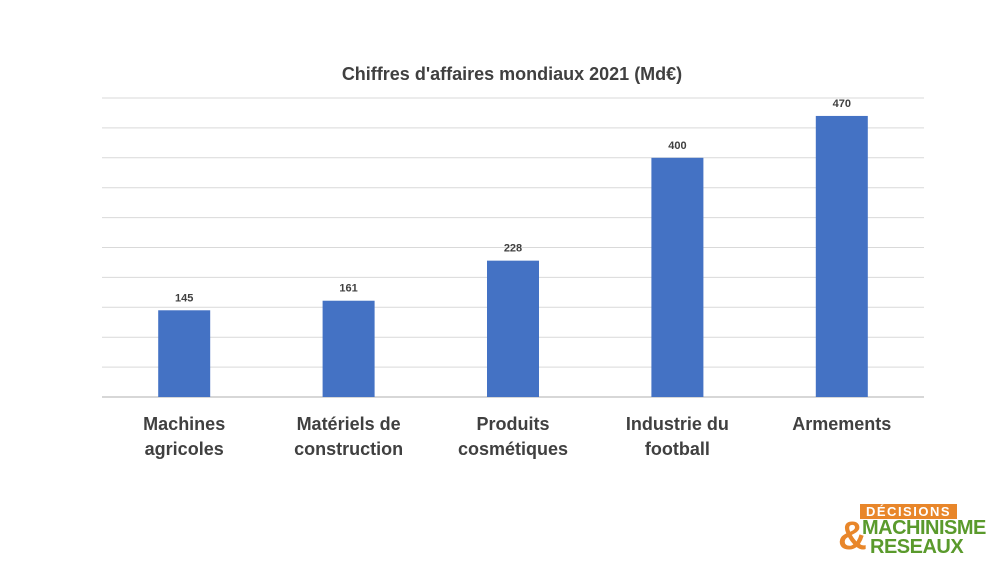 This screenshot has width=1000, height=562. I want to click on logo-line2: RESEAUX, so click(917, 547).